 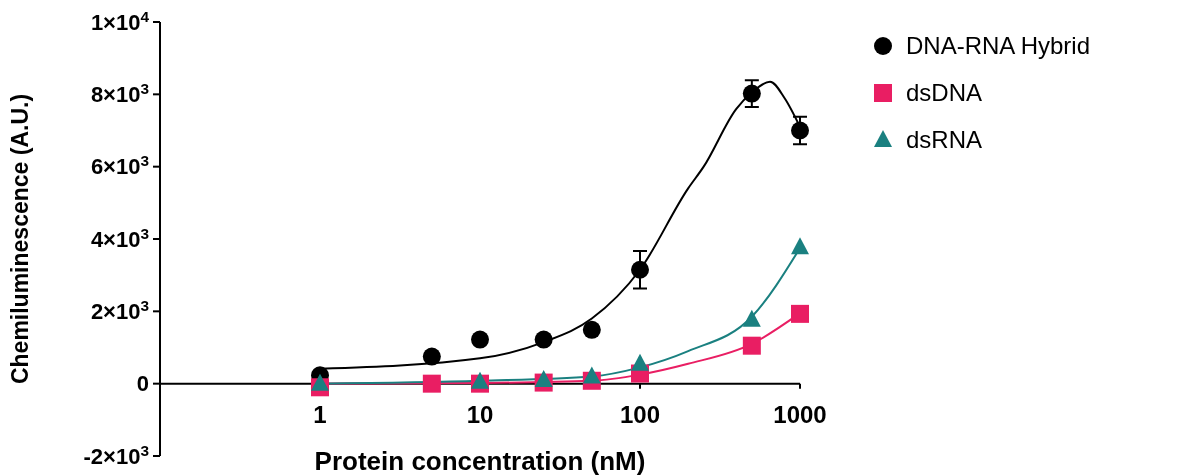 I want to click on y-tick-label: -2×10$^{3}$, so click(x=116, y=455).